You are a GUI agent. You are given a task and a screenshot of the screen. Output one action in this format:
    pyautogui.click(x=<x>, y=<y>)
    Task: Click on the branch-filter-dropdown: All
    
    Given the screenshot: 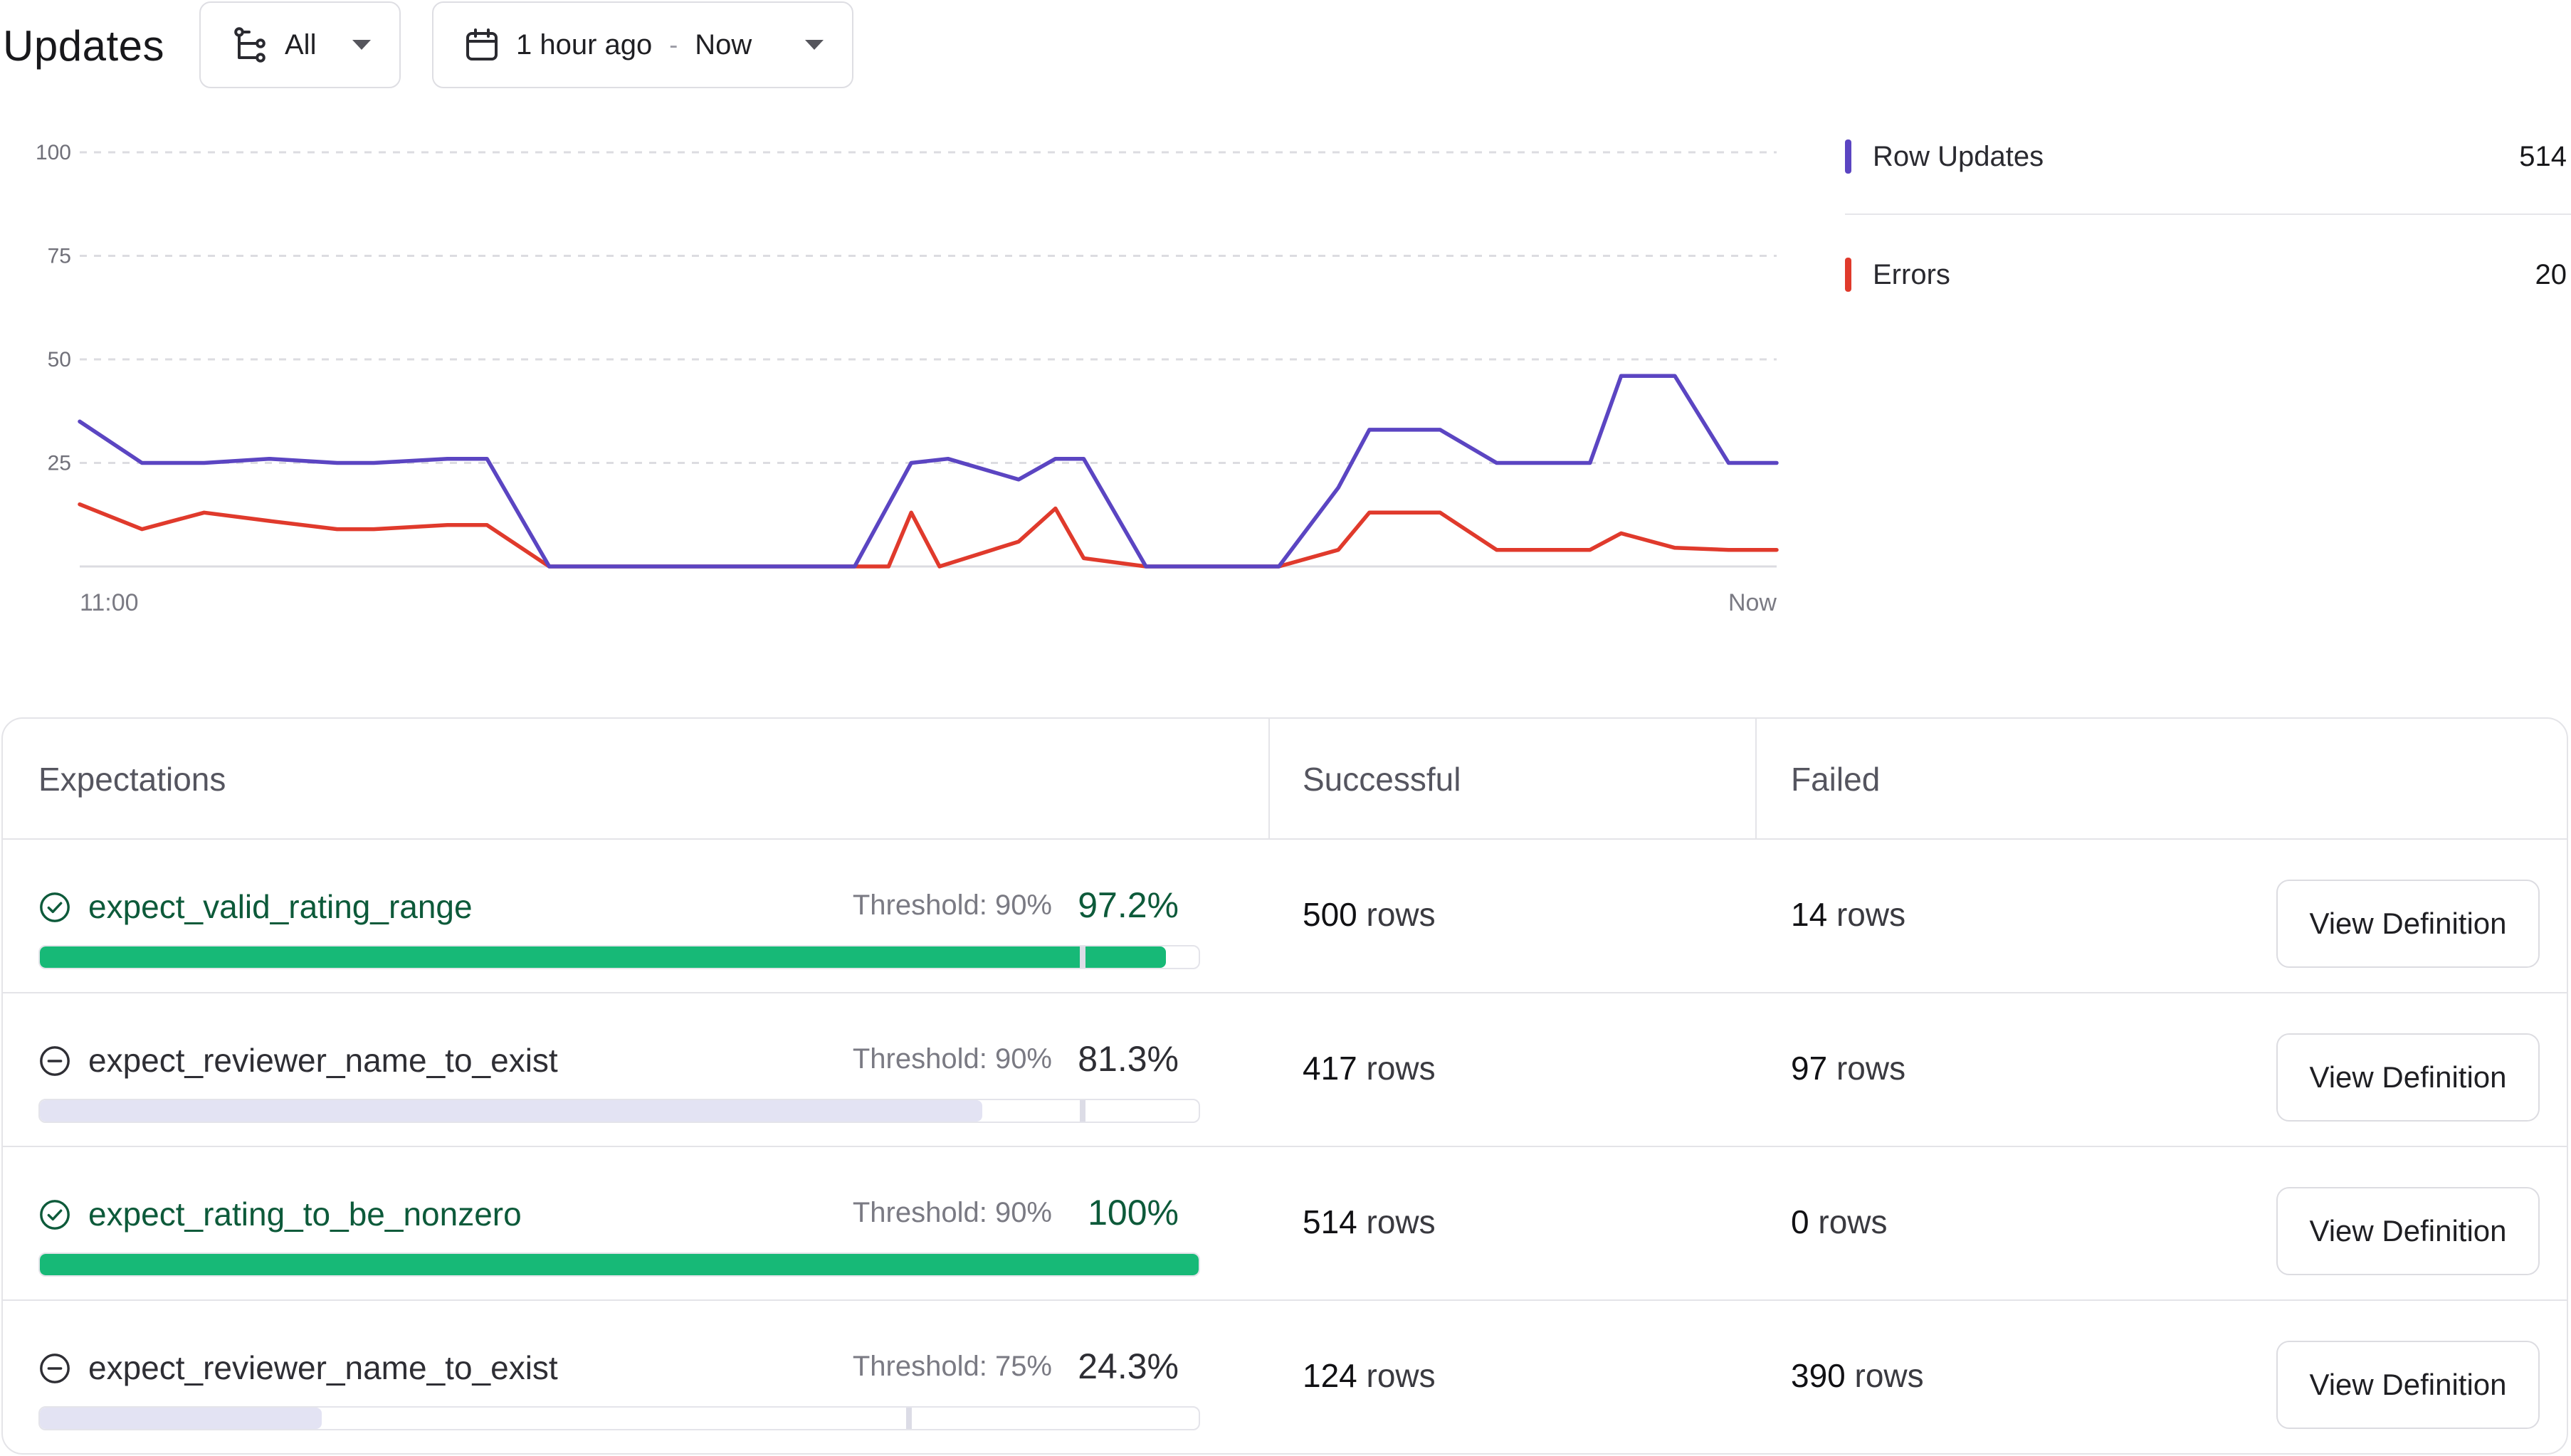 What is the action you would take?
    pyautogui.click(x=300, y=44)
    